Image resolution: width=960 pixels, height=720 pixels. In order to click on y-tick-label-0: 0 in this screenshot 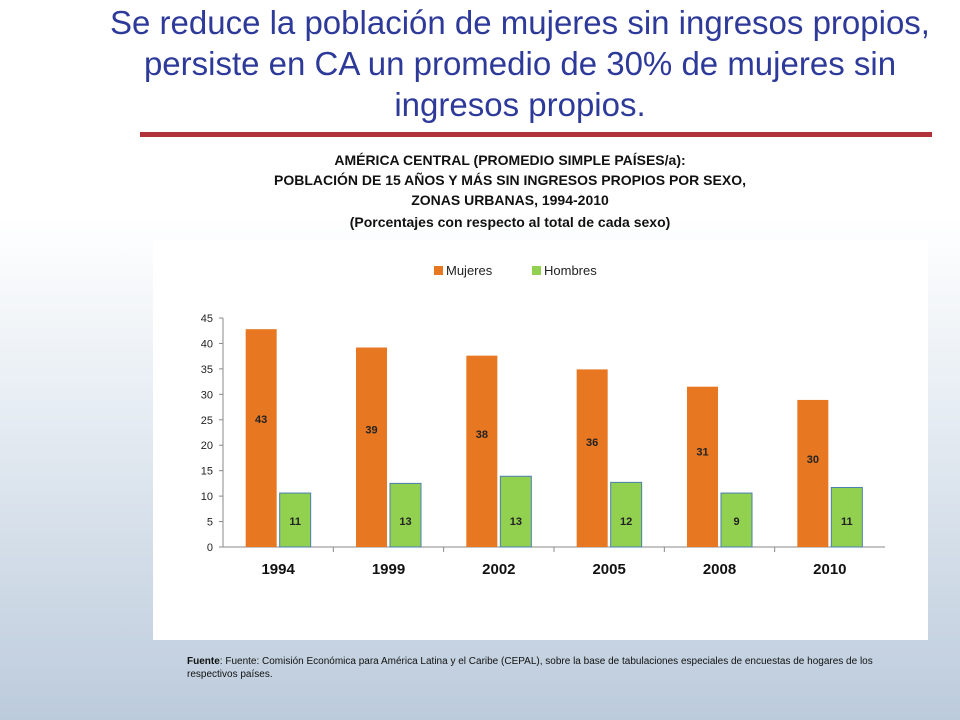, I will do `click(210, 548)`.